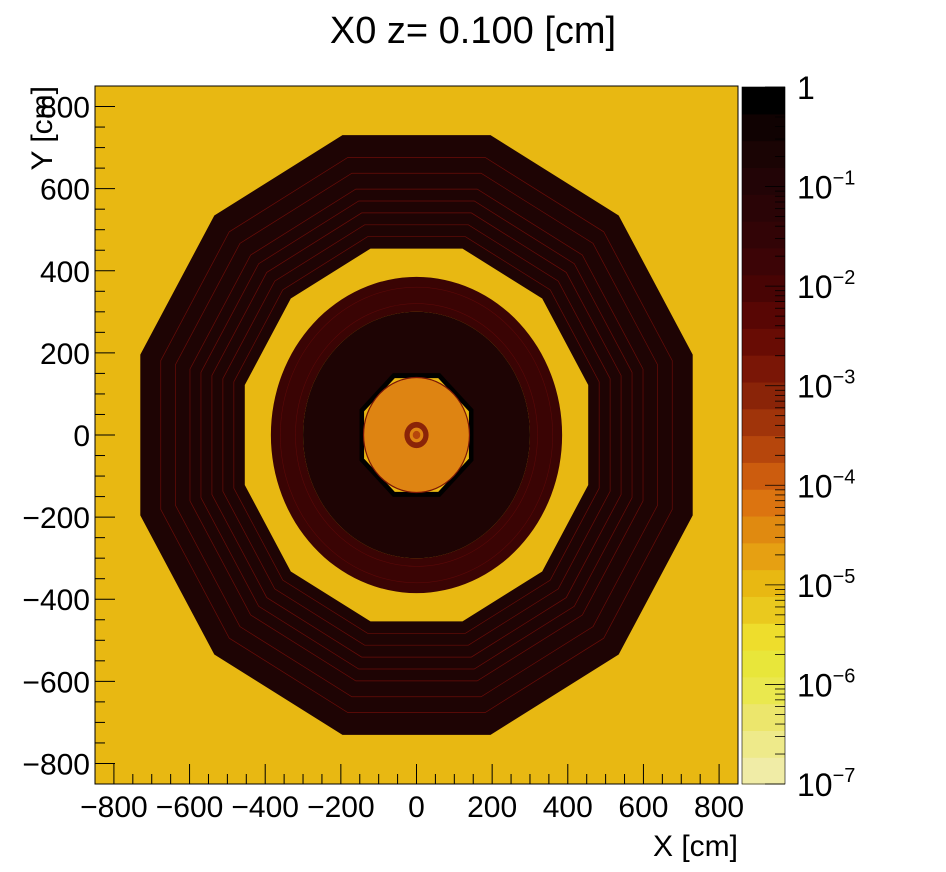 Image resolution: width=946 pixels, height=872 pixels. I want to click on colorbar-swatches, so click(763, 436).